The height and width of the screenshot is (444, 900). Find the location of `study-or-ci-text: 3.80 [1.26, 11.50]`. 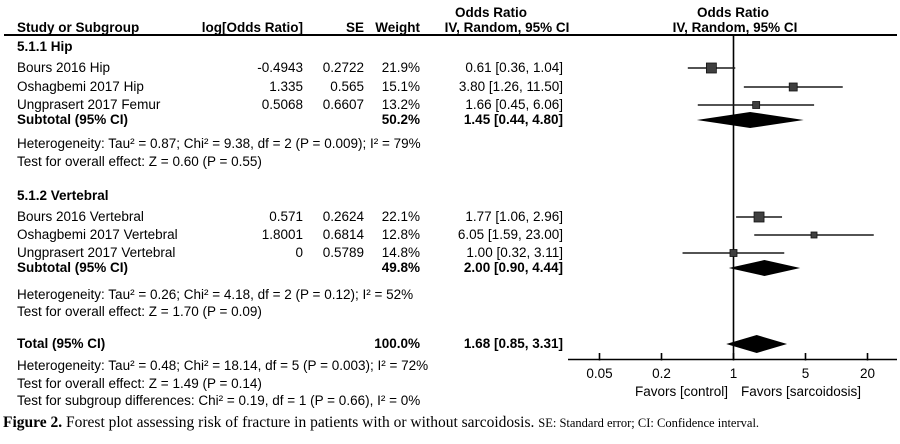

study-or-ci-text: 3.80 [1.26, 11.50] is located at coordinates (510, 86).